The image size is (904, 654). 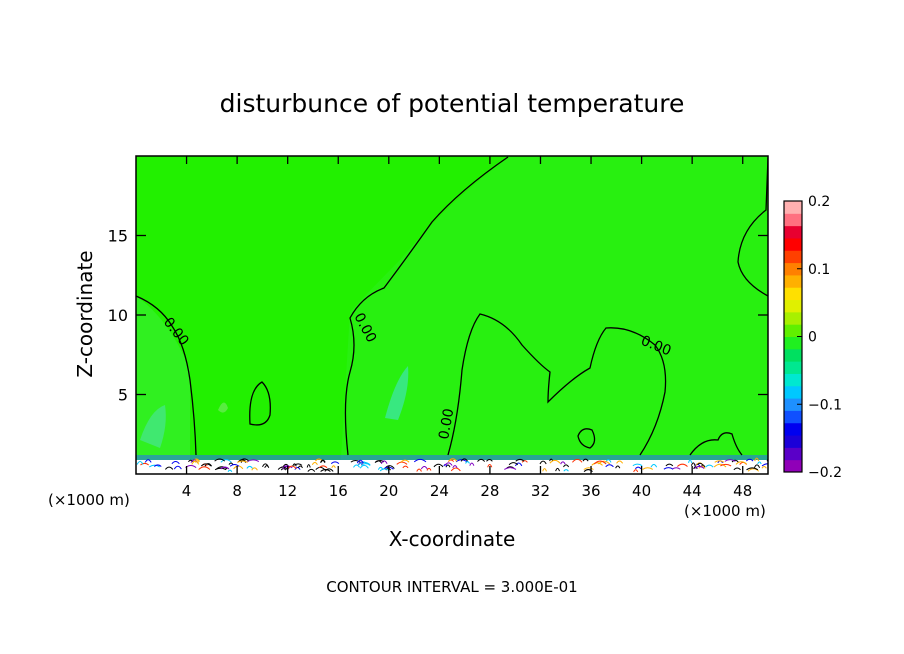 What do you see at coordinates (742, 491) in the screenshot?
I see `x-tick-label: 48` at bounding box center [742, 491].